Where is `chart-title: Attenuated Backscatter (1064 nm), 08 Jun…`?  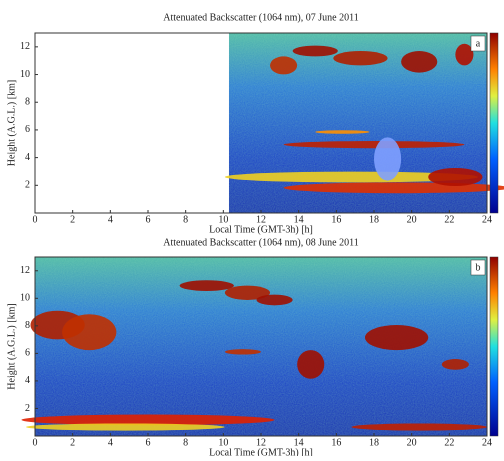
chart-title: Attenuated Backscatter (1064 nm), 08 Jun… is located at coordinates (260, 242).